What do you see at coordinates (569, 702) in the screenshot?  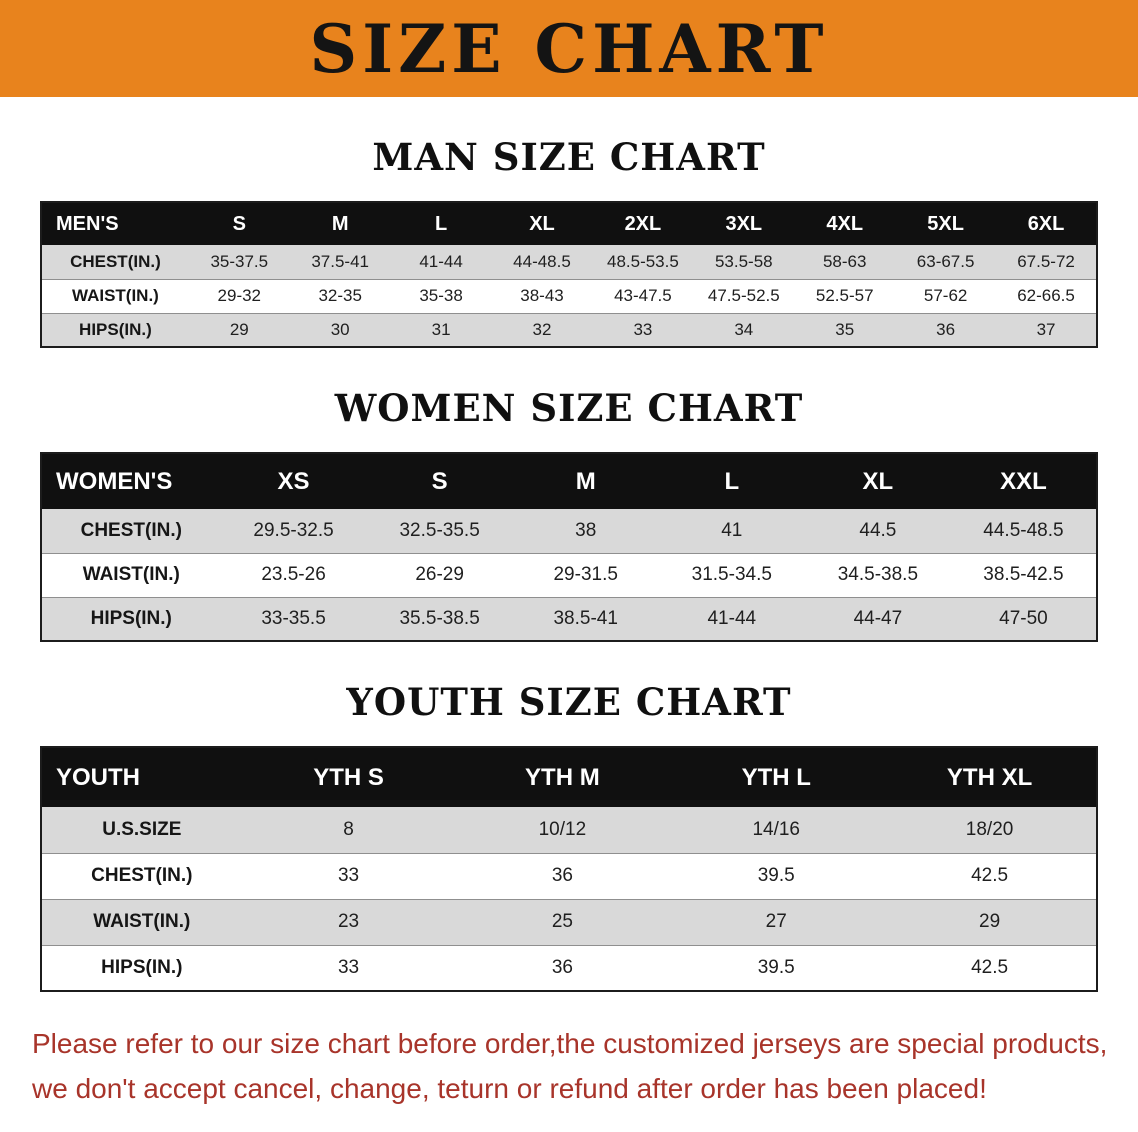 I see `youth-heading: YOUTH SIZE CHART` at bounding box center [569, 702].